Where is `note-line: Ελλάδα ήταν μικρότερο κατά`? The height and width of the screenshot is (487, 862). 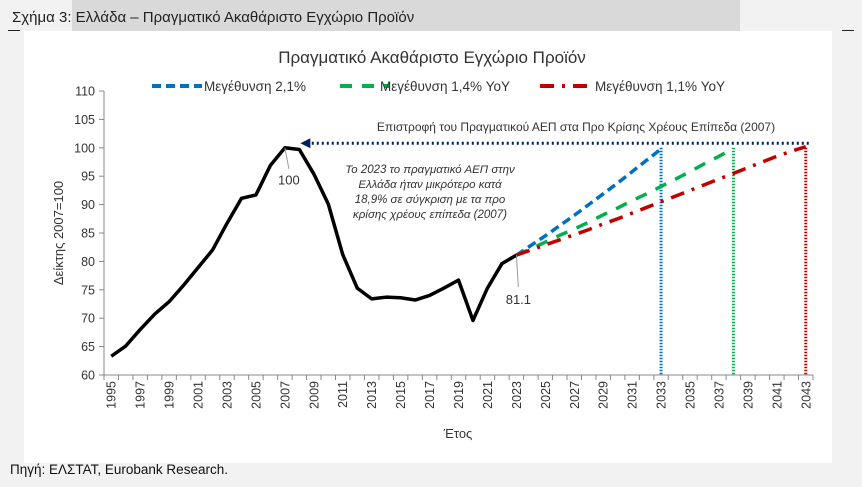 note-line: Ελλάδα ήταν μικρότερο κατά is located at coordinates (430, 185).